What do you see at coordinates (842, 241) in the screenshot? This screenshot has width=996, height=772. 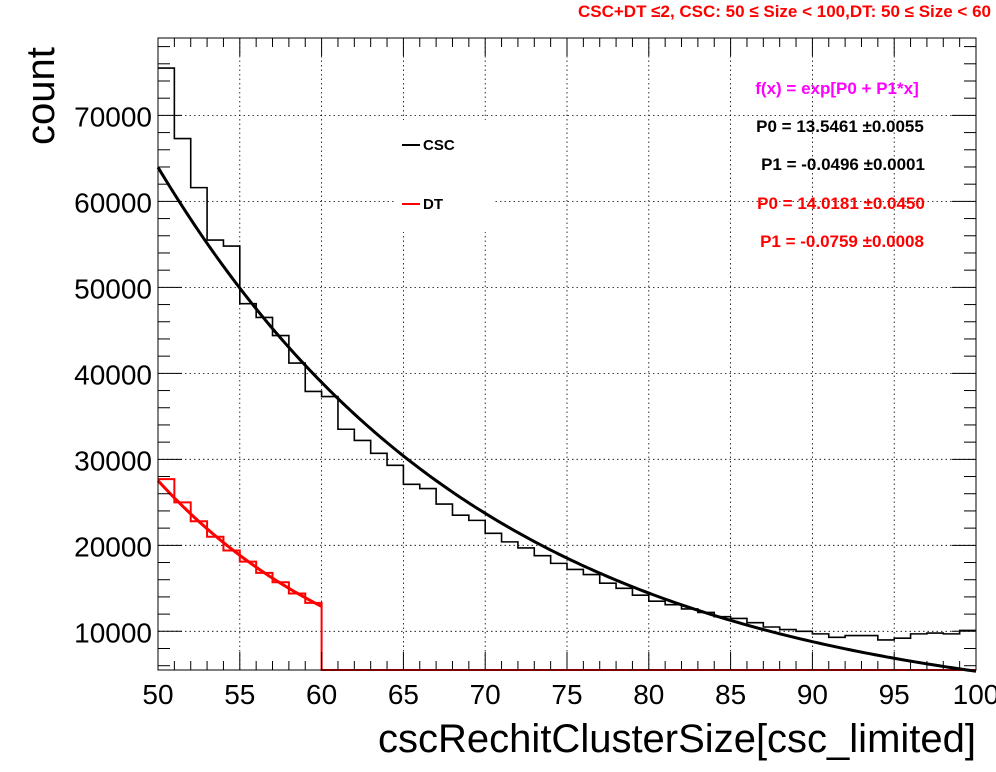 I see `fit-dt-p1: P1 = -0.0759 ±0.0008` at bounding box center [842, 241].